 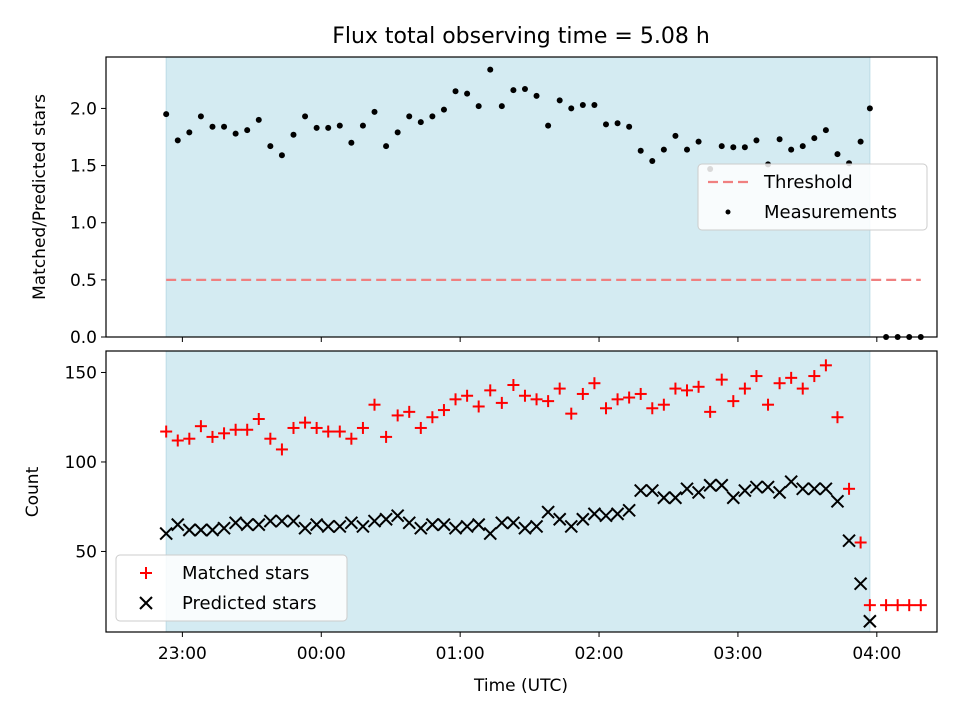 What do you see at coordinates (599, 654) in the screenshot?
I see `bottom-x-tick-label: 02:00` at bounding box center [599, 654].